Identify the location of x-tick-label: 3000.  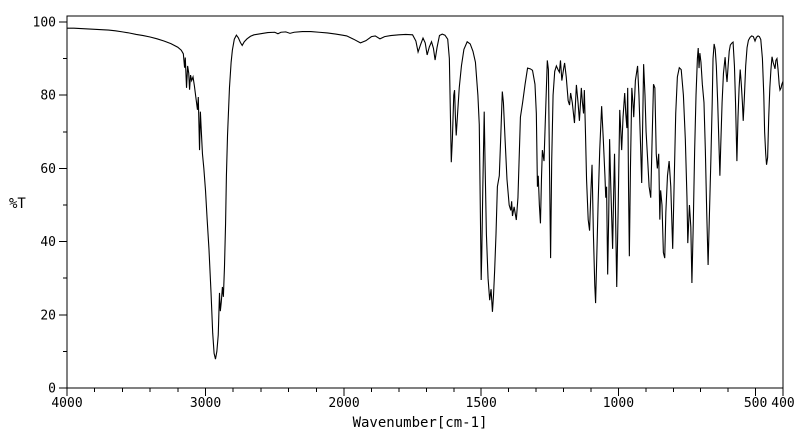
(205, 403).